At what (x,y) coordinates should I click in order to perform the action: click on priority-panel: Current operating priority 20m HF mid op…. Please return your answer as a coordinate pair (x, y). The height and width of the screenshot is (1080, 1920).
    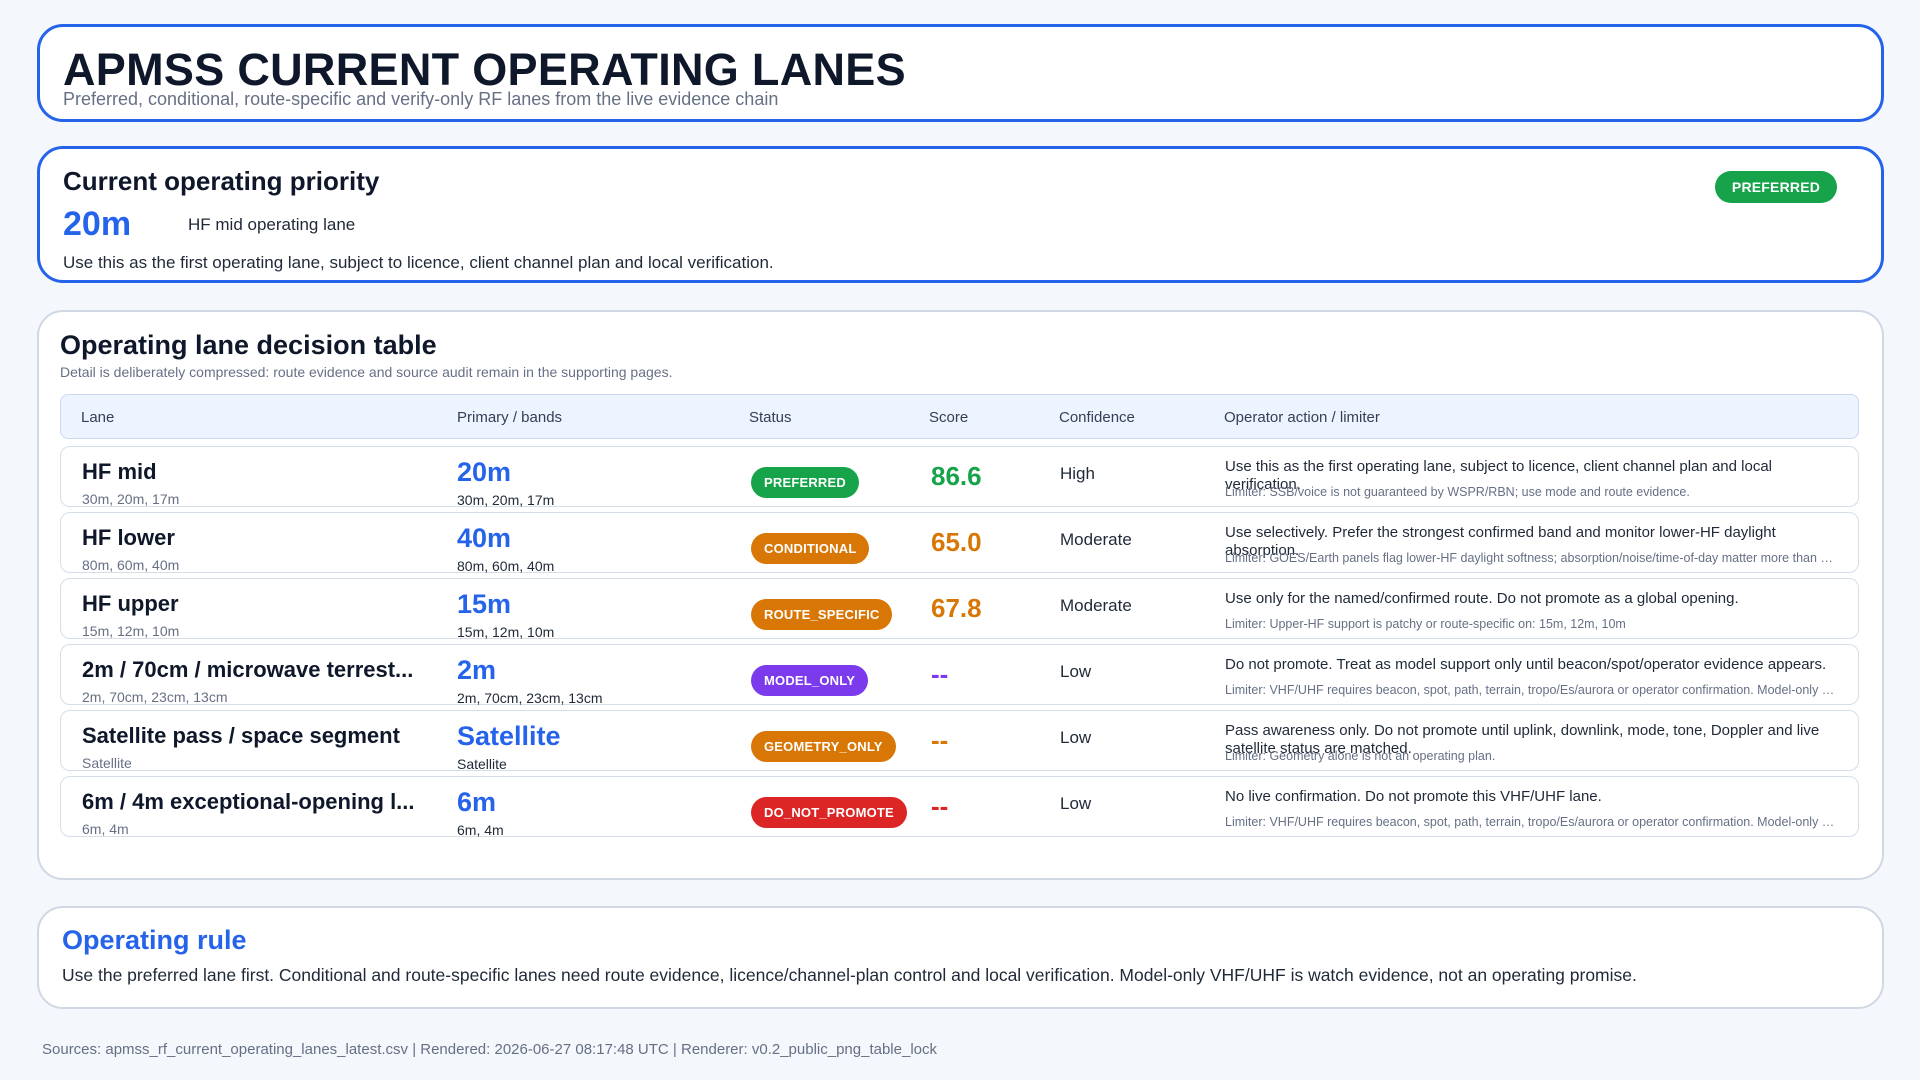
    Looking at the image, I should click on (960, 214).